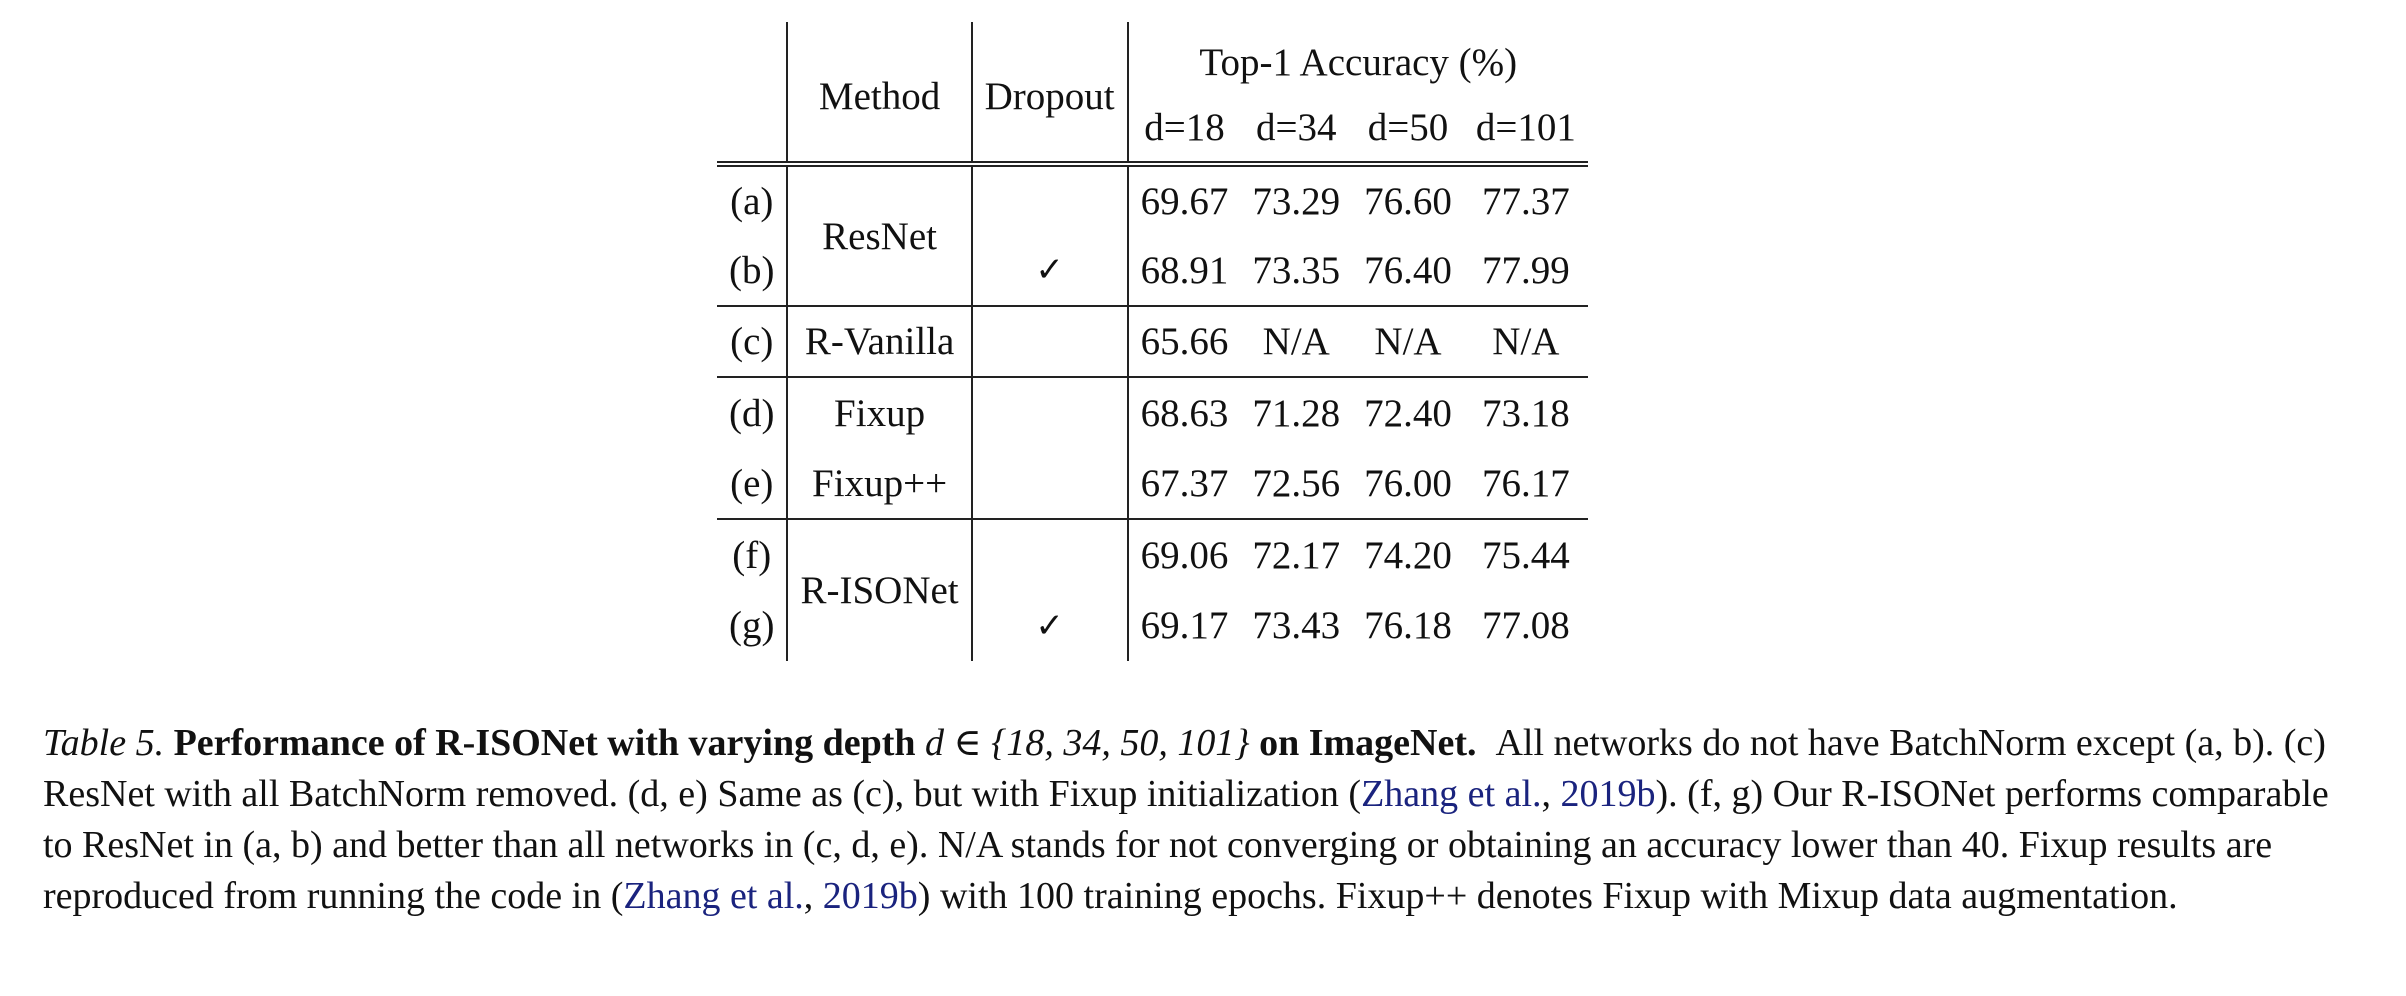 The width and height of the screenshot is (2406, 996). I want to click on value-cell: 68.91, so click(1184, 270).